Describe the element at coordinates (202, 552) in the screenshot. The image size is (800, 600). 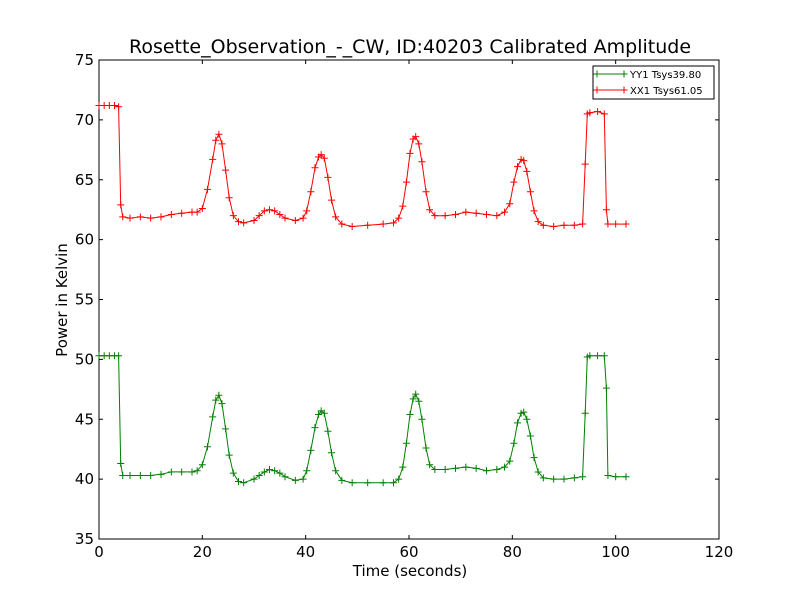
I see `x-tick-label: 20` at that location.